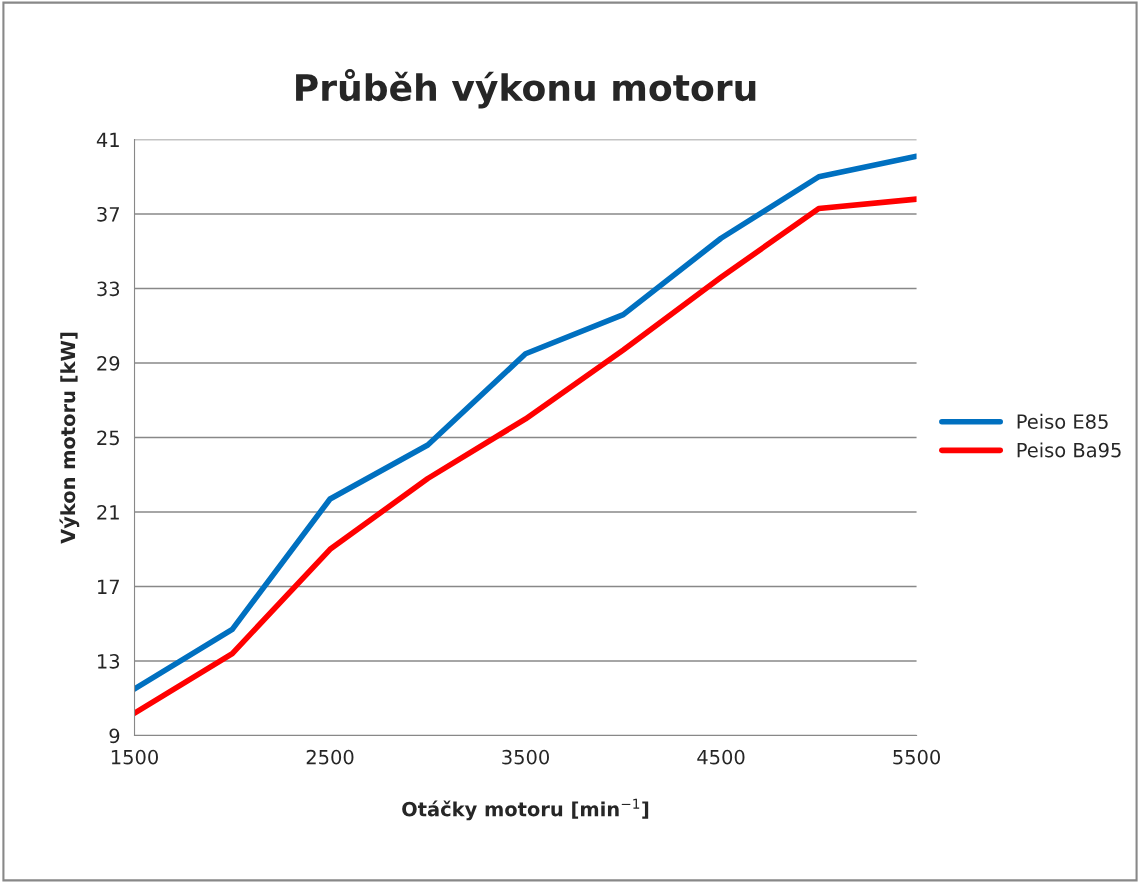 This screenshot has width=1140, height=883. Describe the element at coordinates (108, 586) in the screenshot. I see `y-tick-label: 17` at that location.